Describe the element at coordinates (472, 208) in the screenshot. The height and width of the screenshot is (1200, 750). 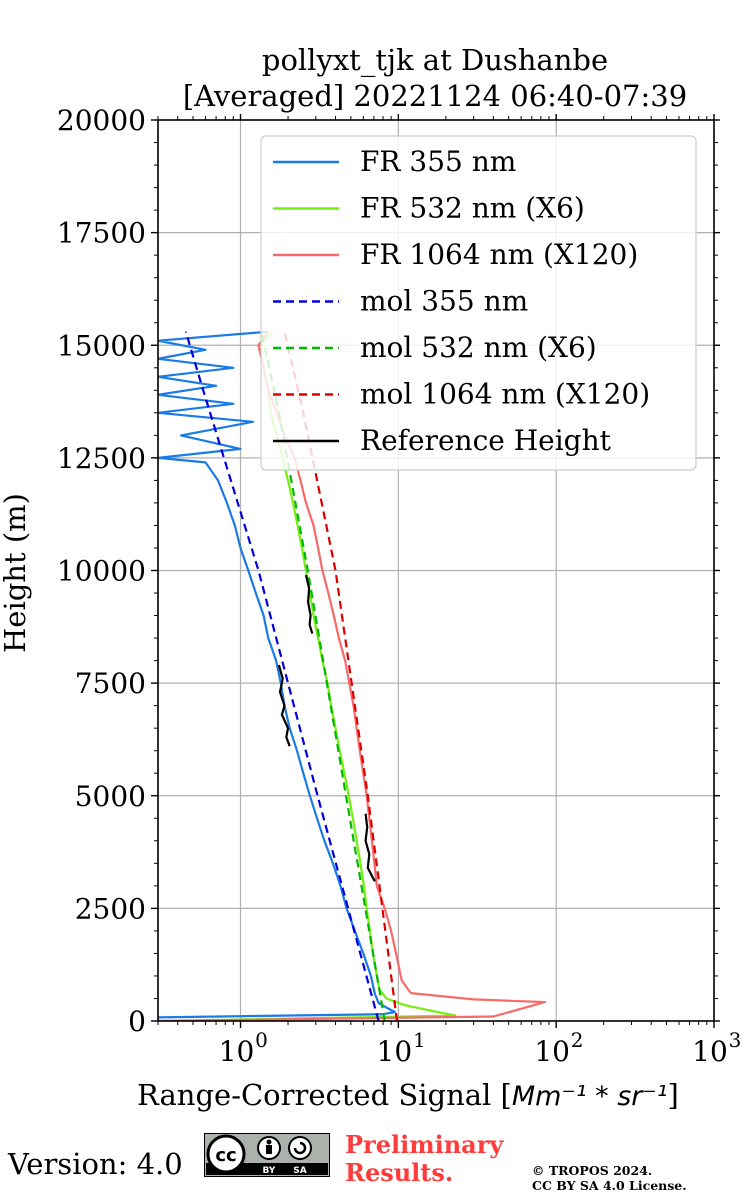
I see `legend-label: FR 532 nm (X6)` at that location.